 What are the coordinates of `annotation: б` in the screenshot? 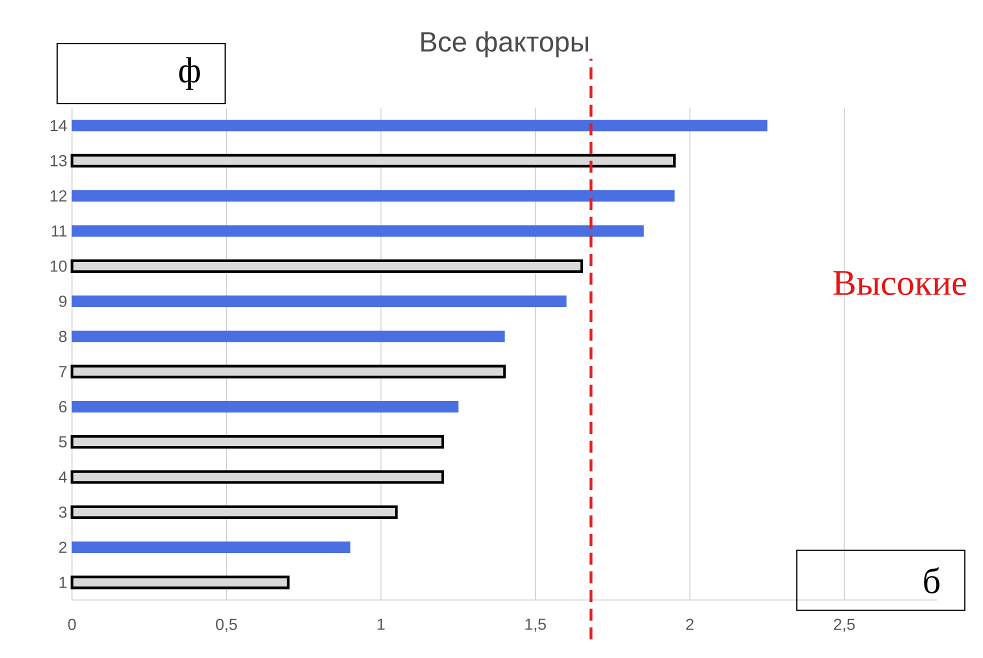 It's located at (932, 580).